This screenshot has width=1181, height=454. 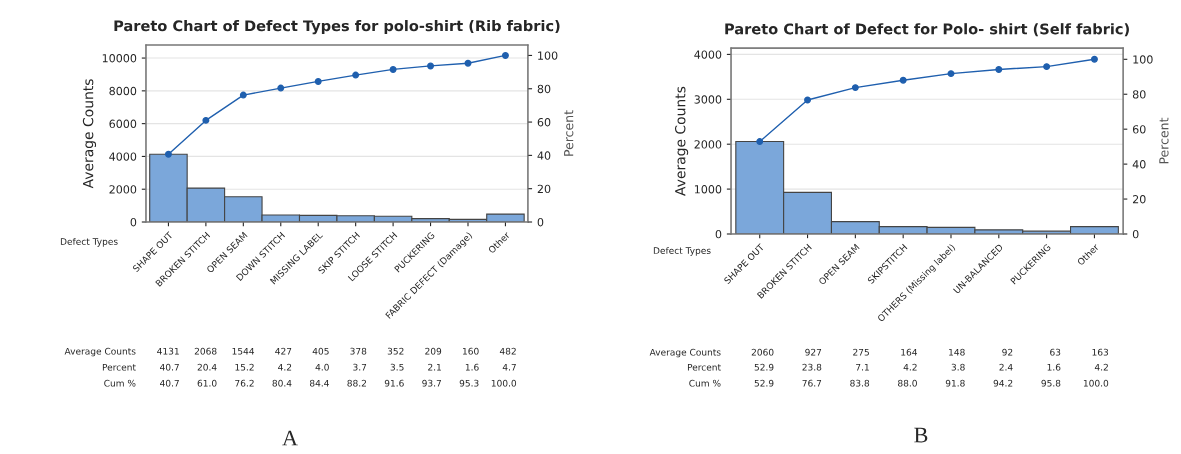 What do you see at coordinates (907, 383) in the screenshot?
I see `data-label: 88.0` at bounding box center [907, 383].